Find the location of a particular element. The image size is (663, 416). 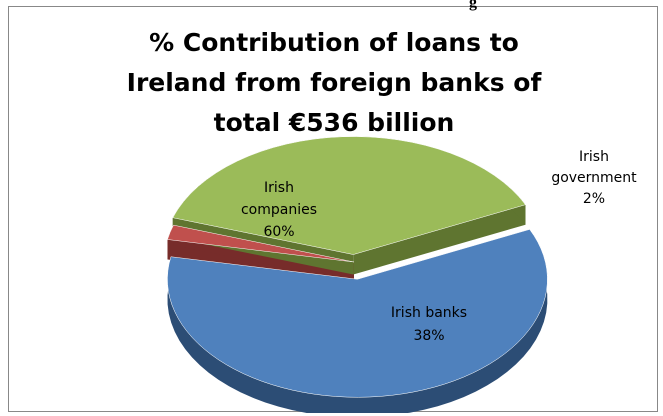

chart-title-line-3: total €536 billion is located at coordinates (334, 122).